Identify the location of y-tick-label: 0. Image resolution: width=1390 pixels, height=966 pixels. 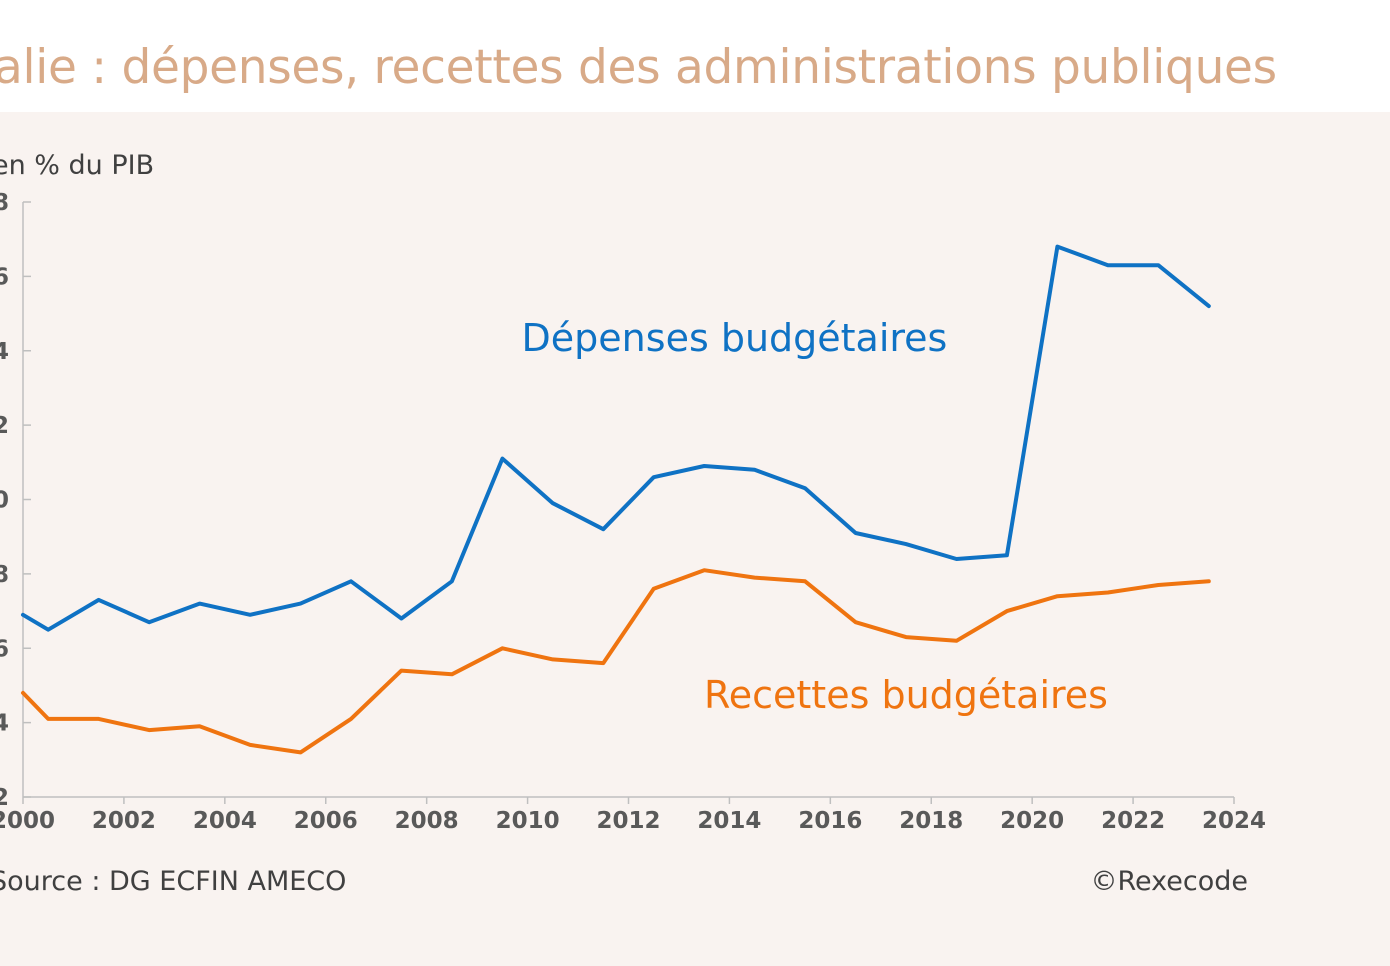
(4, 501).